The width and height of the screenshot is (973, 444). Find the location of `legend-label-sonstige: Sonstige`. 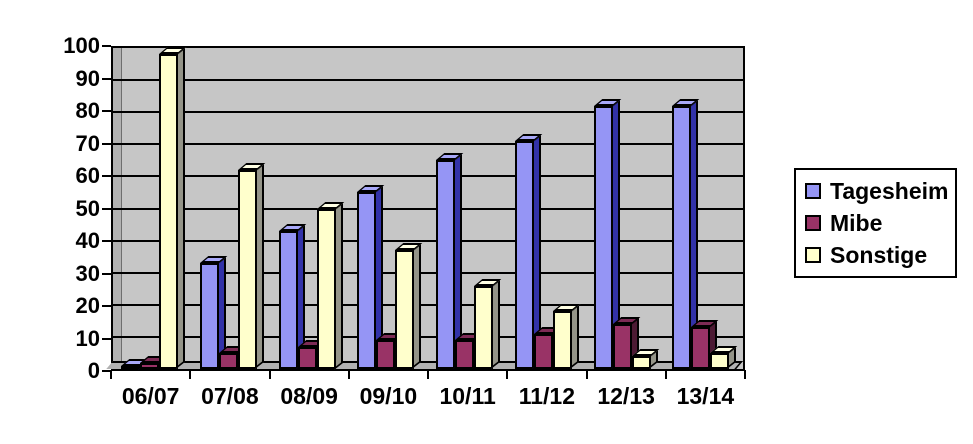

legend-label-sonstige: Sonstige is located at coordinates (879, 254).